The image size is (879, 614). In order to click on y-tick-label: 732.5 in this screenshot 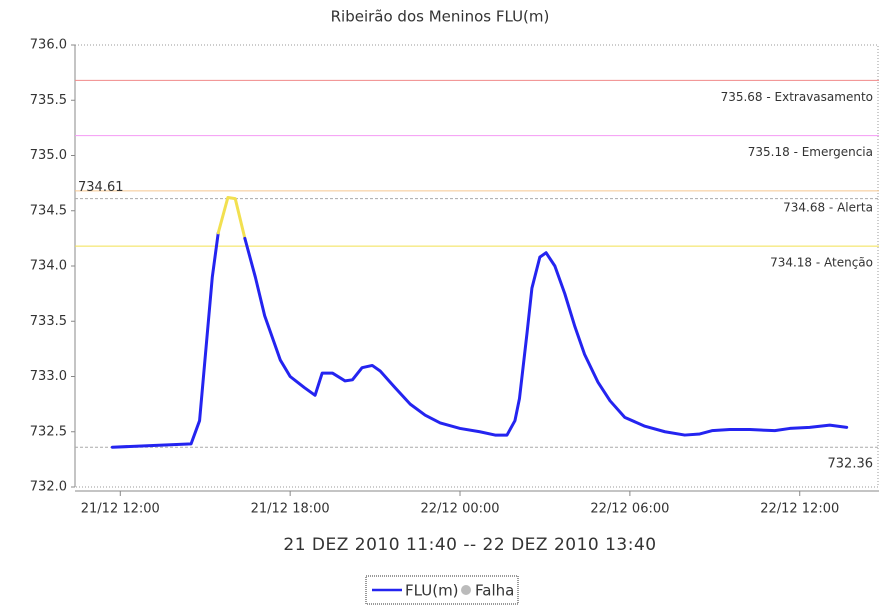, I will do `click(48, 431)`.